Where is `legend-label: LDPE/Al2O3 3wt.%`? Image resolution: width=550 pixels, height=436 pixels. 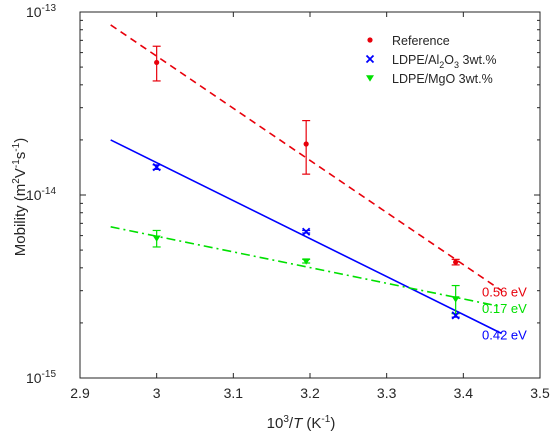 legend-label: LDPE/Al2O3 3wt.% is located at coordinates (444, 61).